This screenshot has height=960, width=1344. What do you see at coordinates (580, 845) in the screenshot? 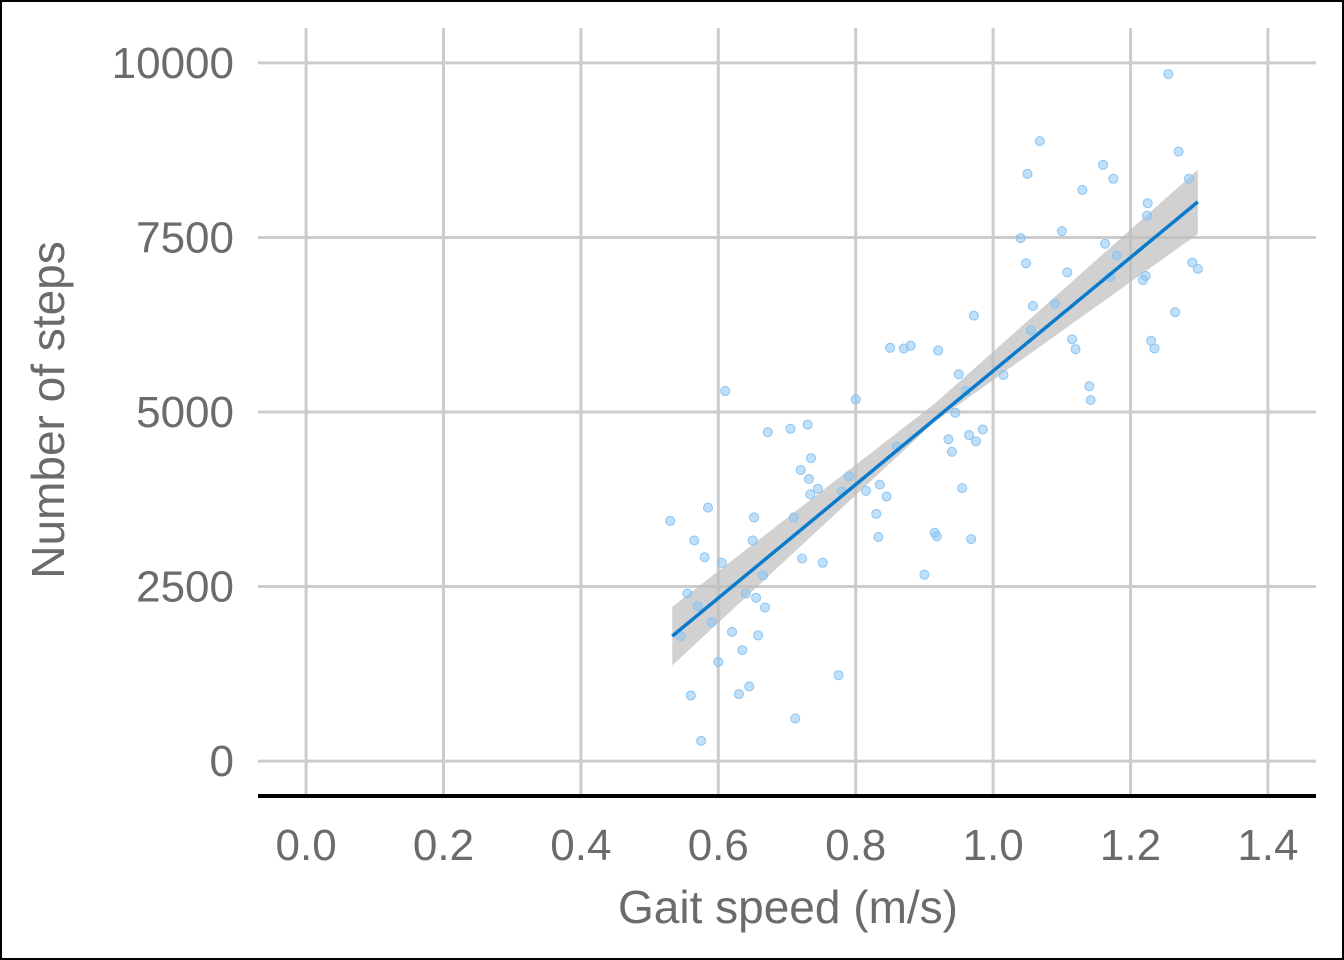
I see `x-tick-label: 0.4` at bounding box center [580, 845].